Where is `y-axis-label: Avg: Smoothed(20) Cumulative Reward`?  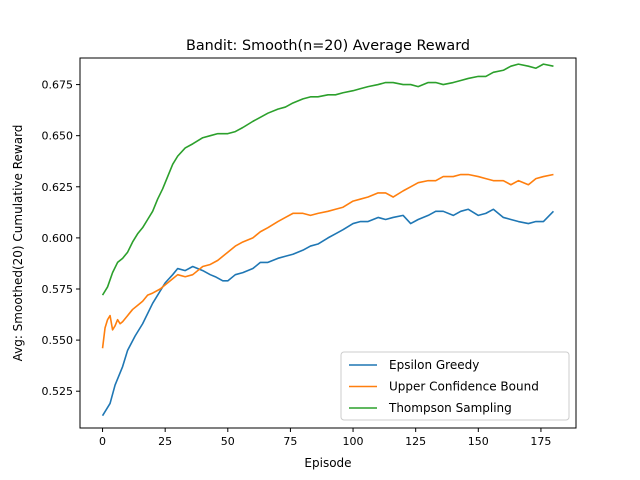
y-axis-label: Avg: Smoothed(20) Cumulative Reward is located at coordinates (18, 243).